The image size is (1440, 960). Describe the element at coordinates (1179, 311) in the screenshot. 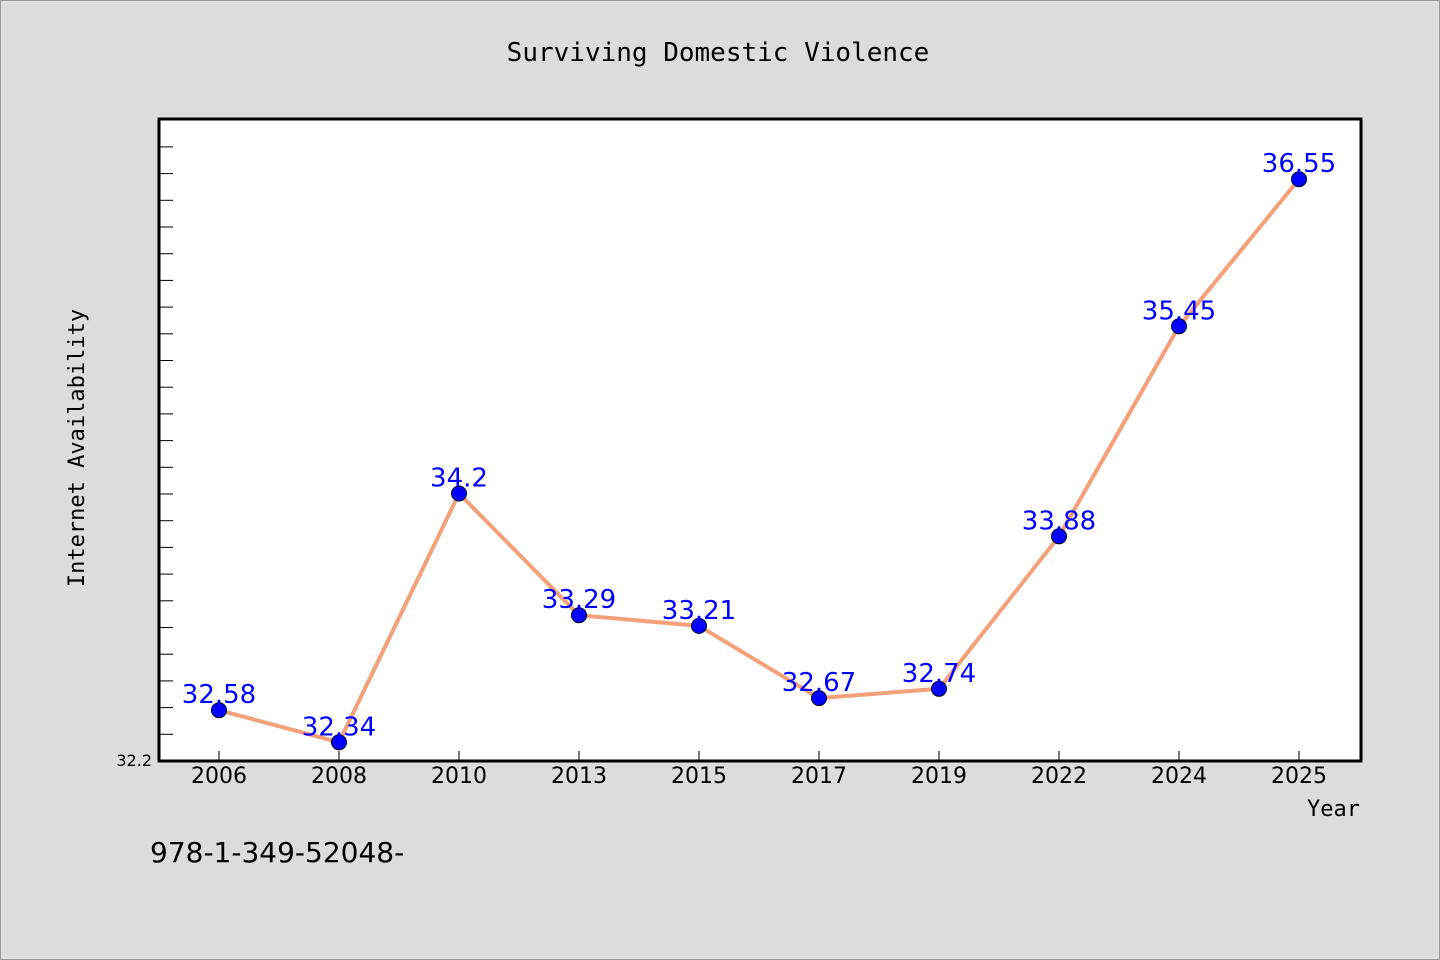

I see `data-label: 35.45` at that location.